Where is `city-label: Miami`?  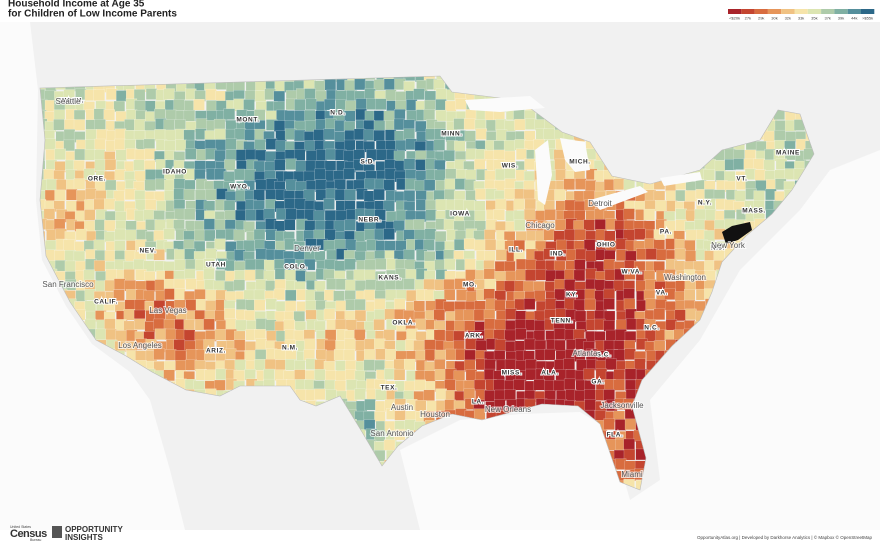 city-label: Miami is located at coordinates (632, 474).